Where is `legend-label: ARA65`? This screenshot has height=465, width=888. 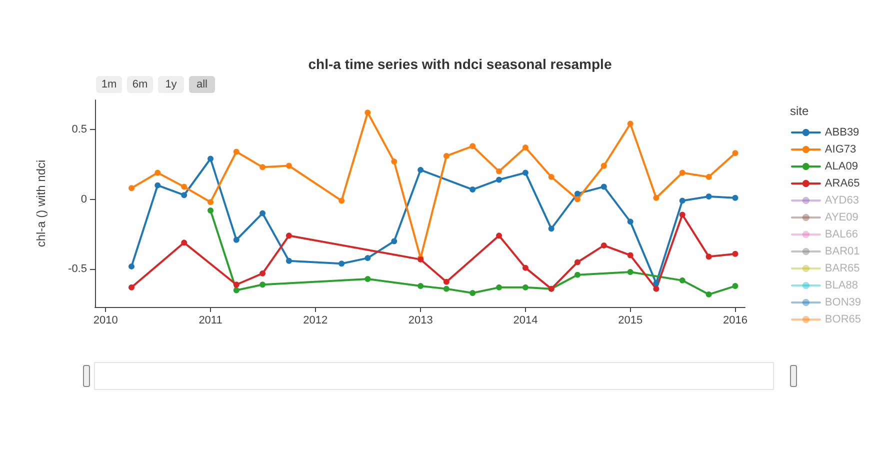 legend-label: ARA65 is located at coordinates (842, 184).